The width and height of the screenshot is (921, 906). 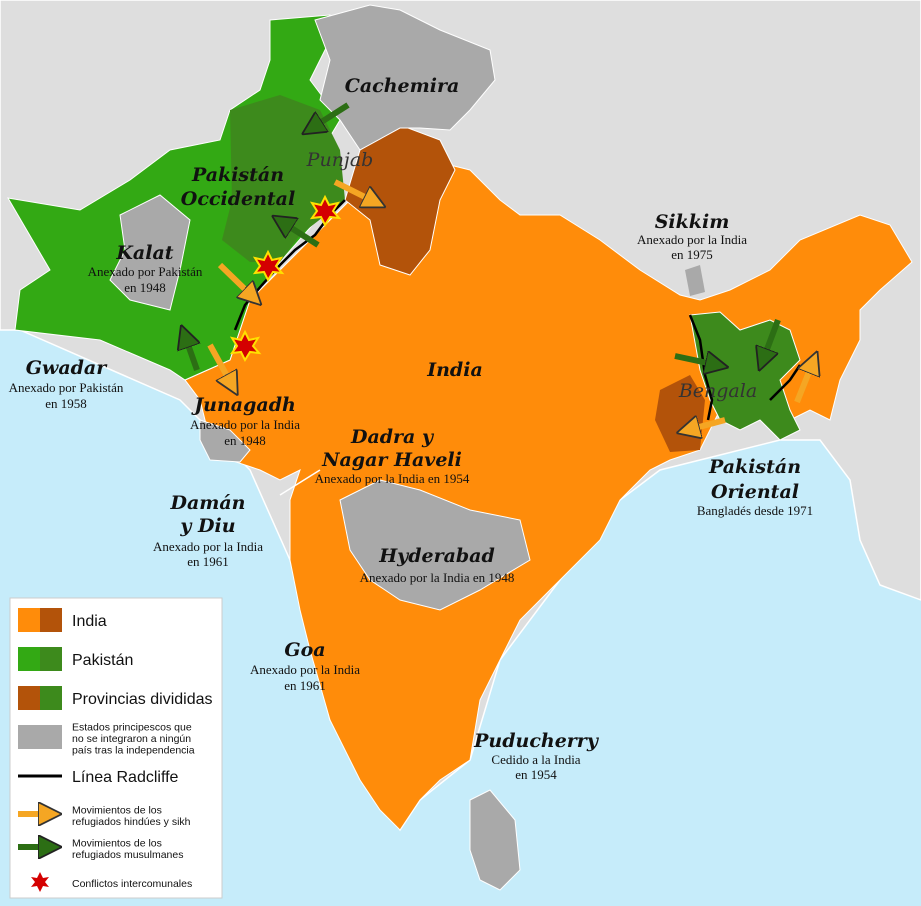 What do you see at coordinates (745, 376) in the screenshot?
I see `bengal-east` at bounding box center [745, 376].